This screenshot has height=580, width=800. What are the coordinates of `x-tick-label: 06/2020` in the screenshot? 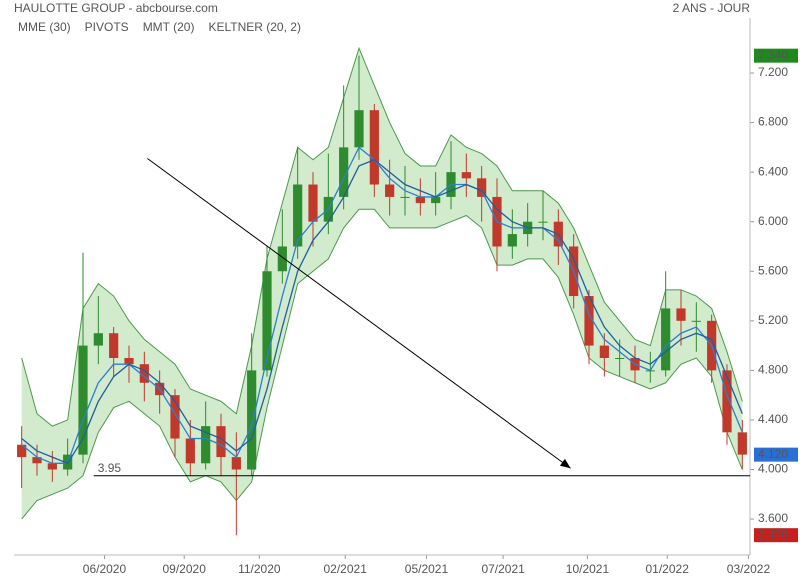 It's located at (105, 569).